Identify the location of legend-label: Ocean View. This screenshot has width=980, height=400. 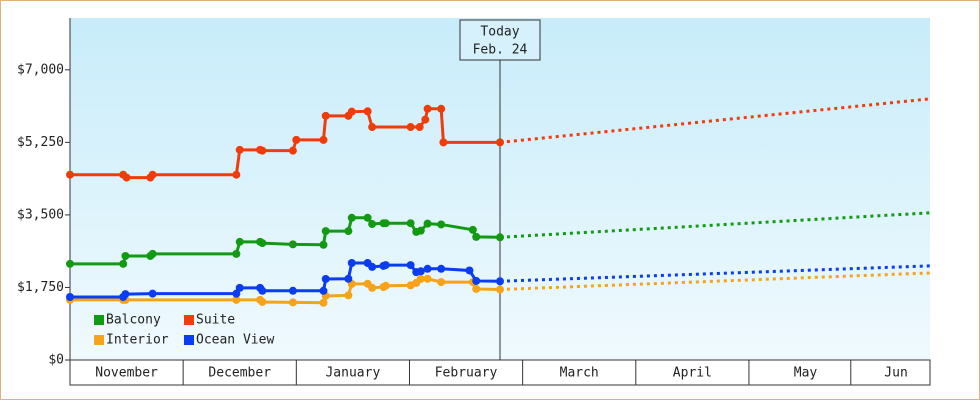
(235, 340).